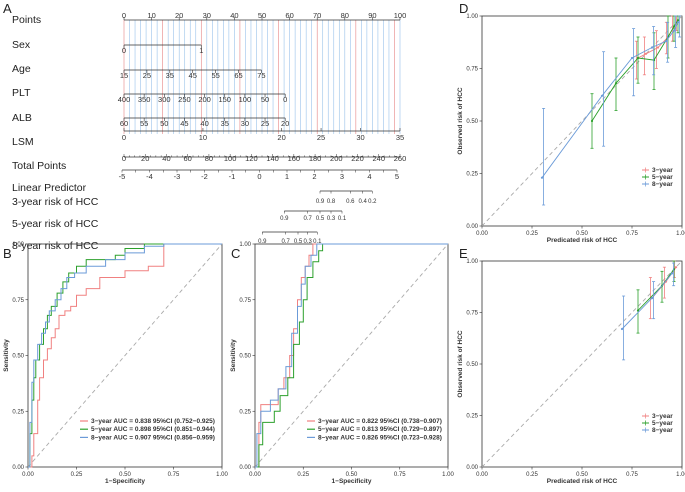 The height and width of the screenshot is (492, 685). What do you see at coordinates (124, 75) in the screenshot?
I see `nomogram-tick-label: 15` at bounding box center [124, 75].